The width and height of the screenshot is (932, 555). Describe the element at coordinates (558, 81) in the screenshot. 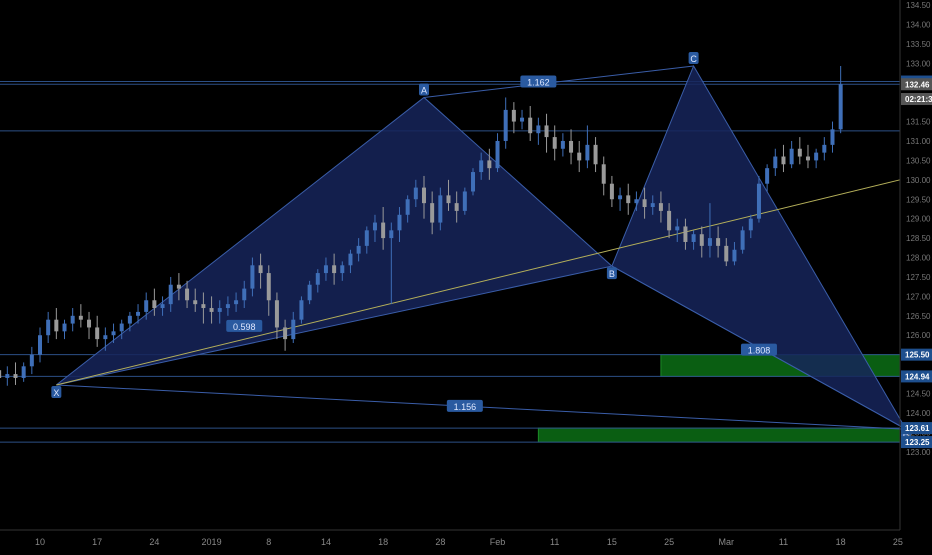

I see `ratio-line-ac` at that location.